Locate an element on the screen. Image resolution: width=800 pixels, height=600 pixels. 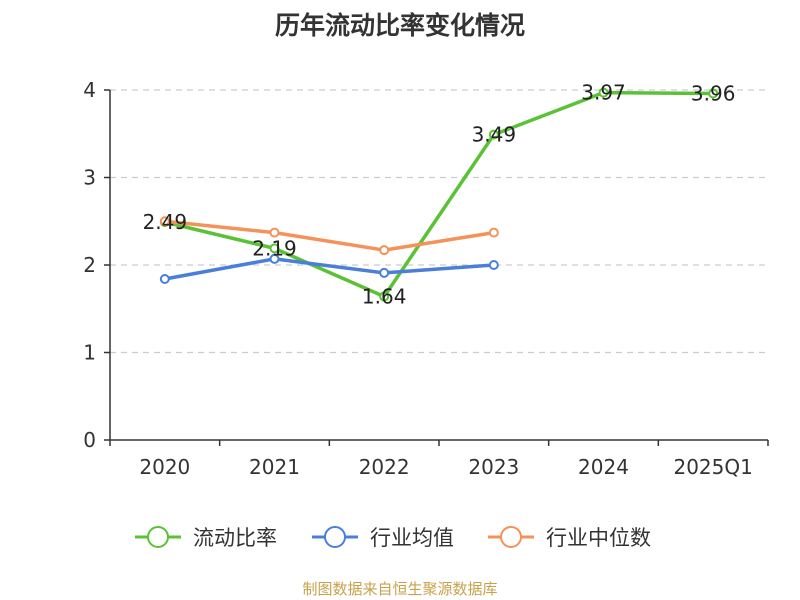
y-tick-label: 4 is located at coordinates (89, 90).